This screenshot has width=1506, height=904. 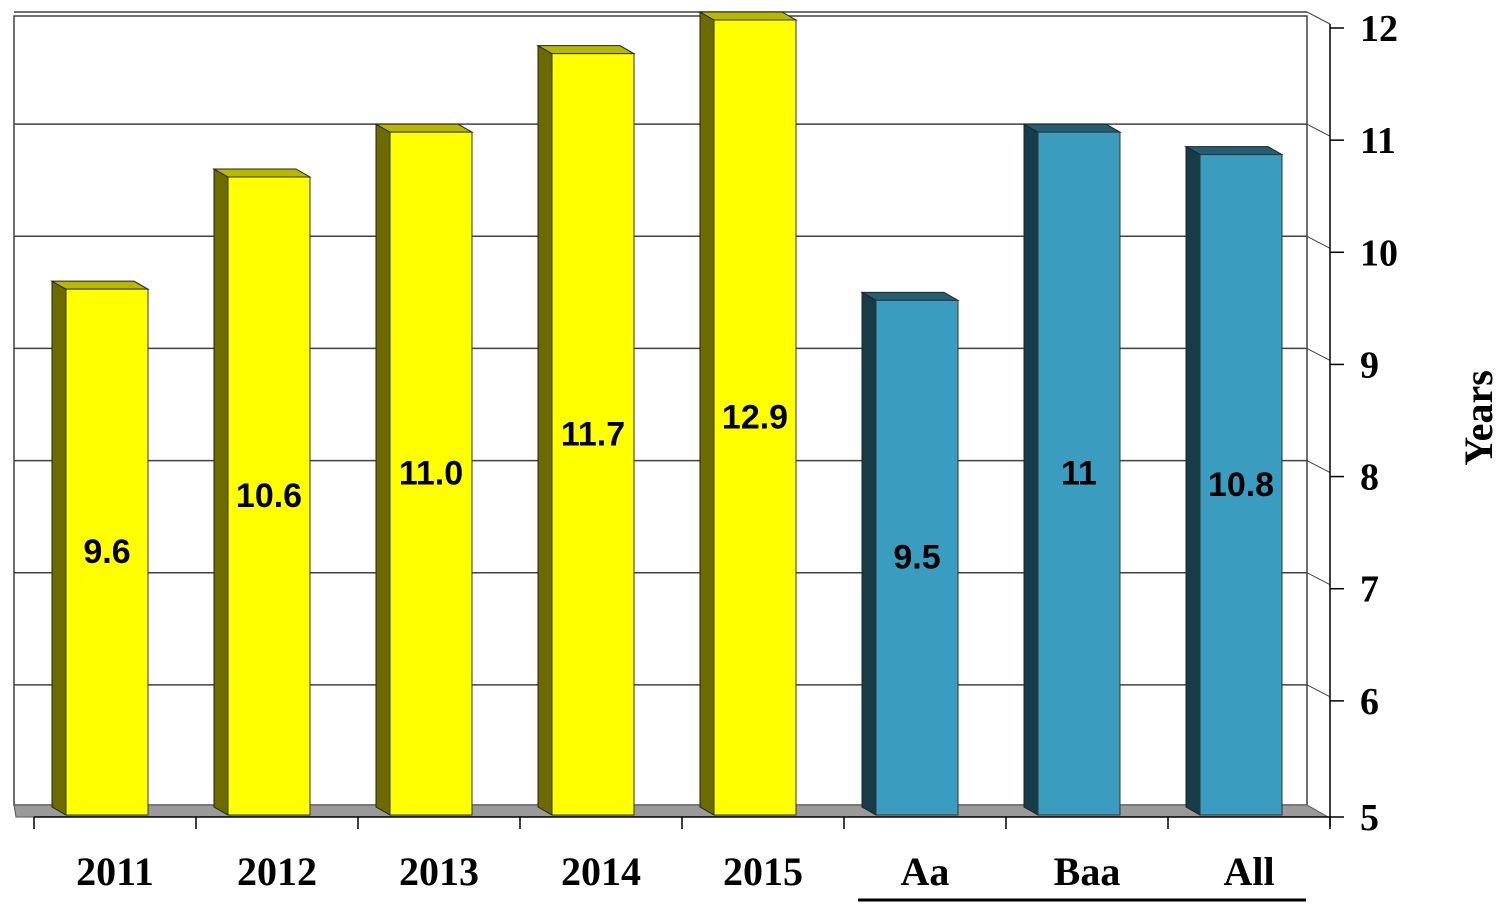 What do you see at coordinates (1234, 151) in the screenshot?
I see `bar-top-All` at bounding box center [1234, 151].